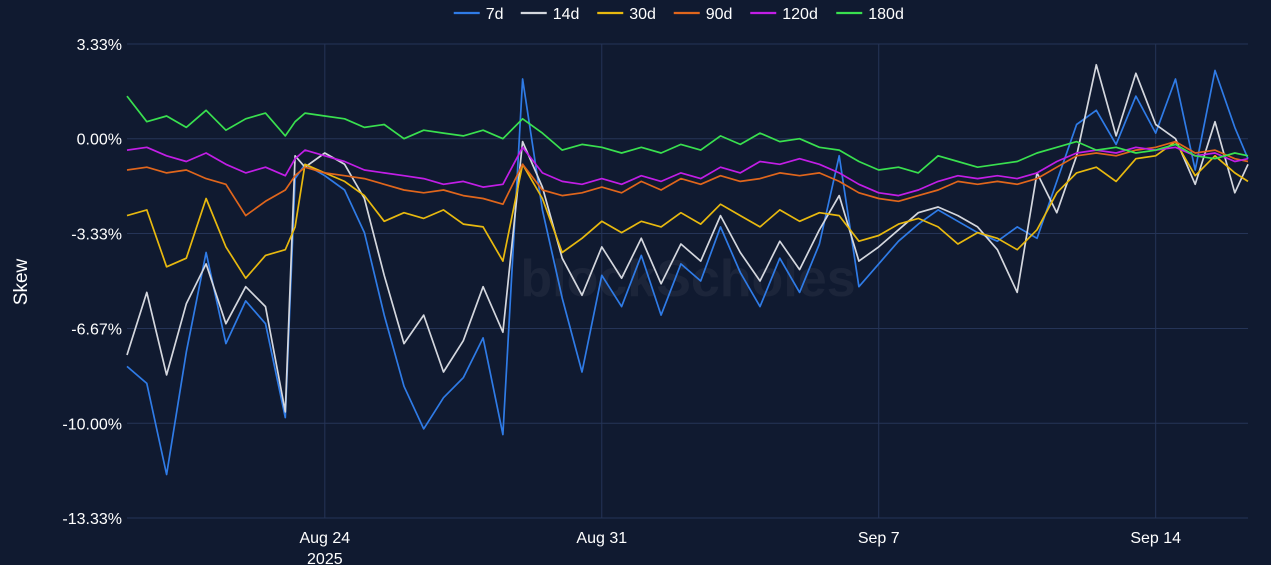 The height and width of the screenshot is (565, 1271). I want to click on x-tick-label: Aug 24, so click(324, 538).